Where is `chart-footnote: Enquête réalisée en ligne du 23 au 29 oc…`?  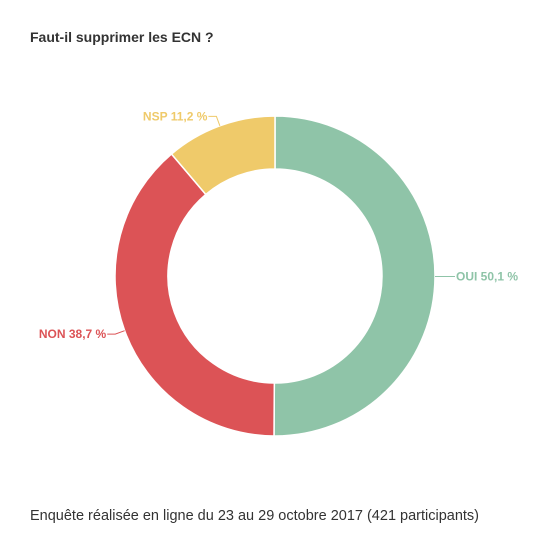
chart-footnote: Enquête réalisée en ligne du 23 au 29 oc… is located at coordinates (255, 516).